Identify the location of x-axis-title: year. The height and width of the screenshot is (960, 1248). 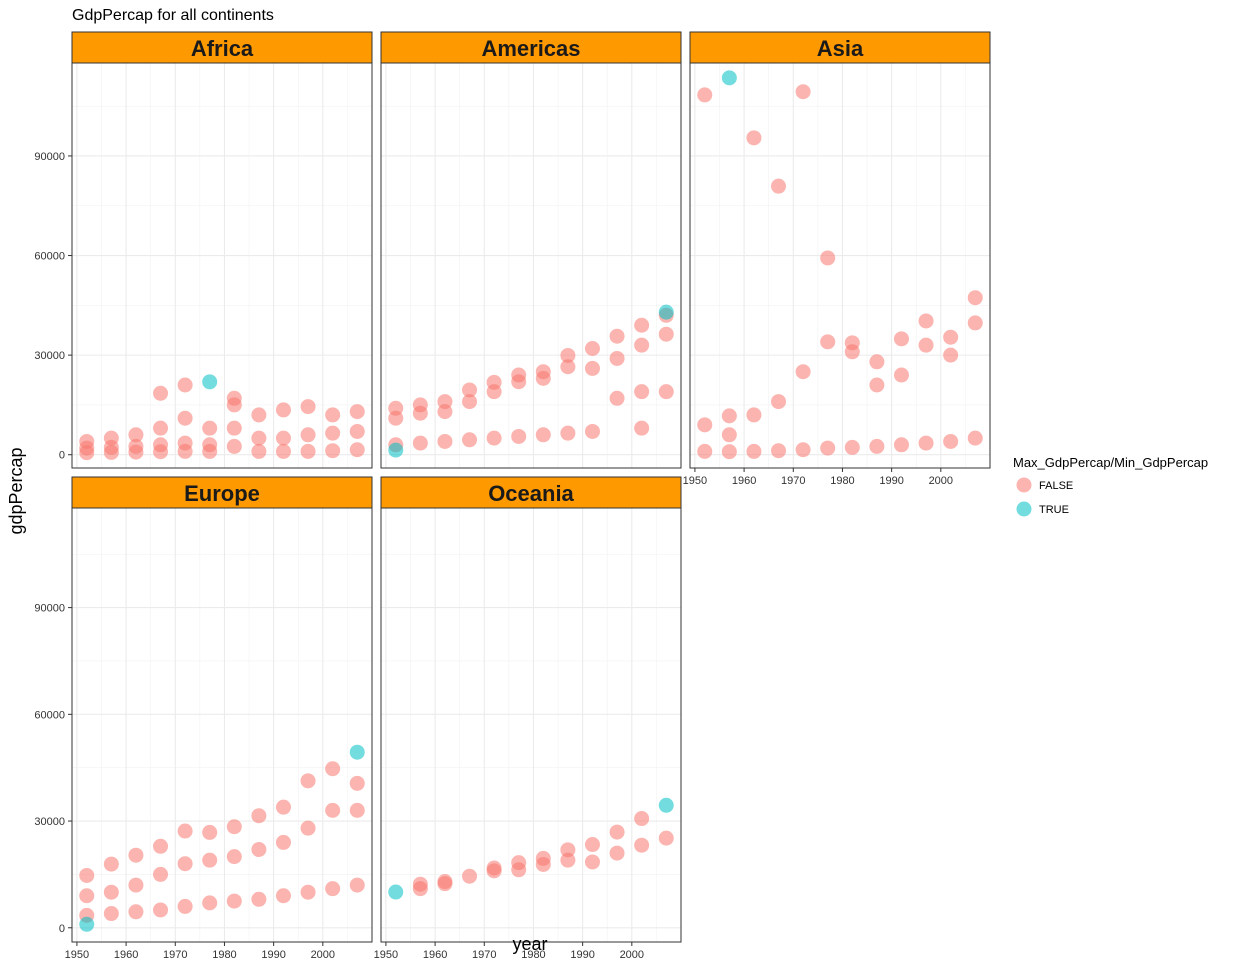
(529, 944).